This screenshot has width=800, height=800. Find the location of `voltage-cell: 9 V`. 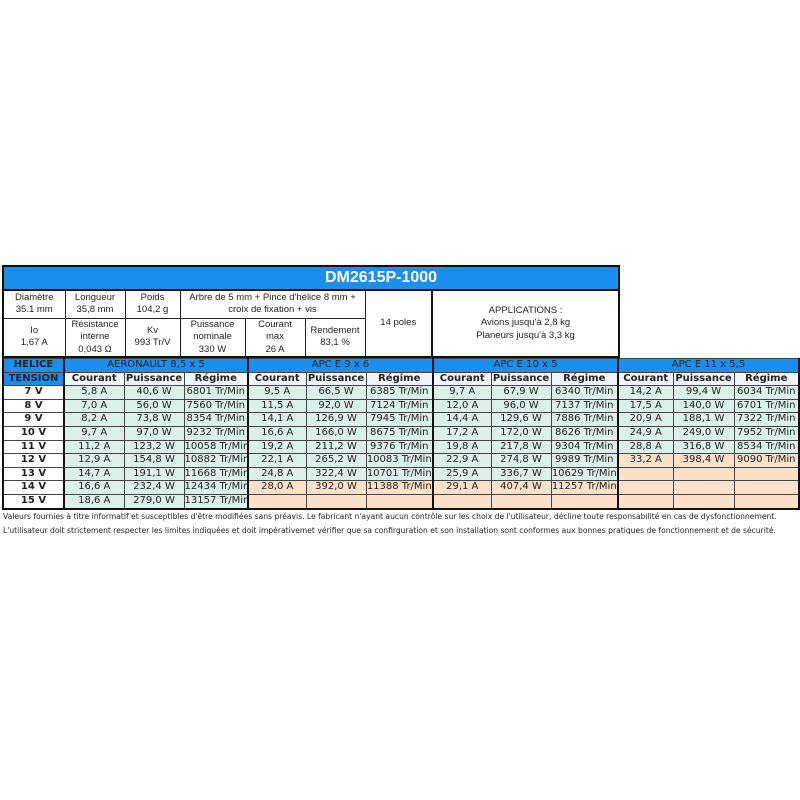

voltage-cell: 9 V is located at coordinates (33, 419).